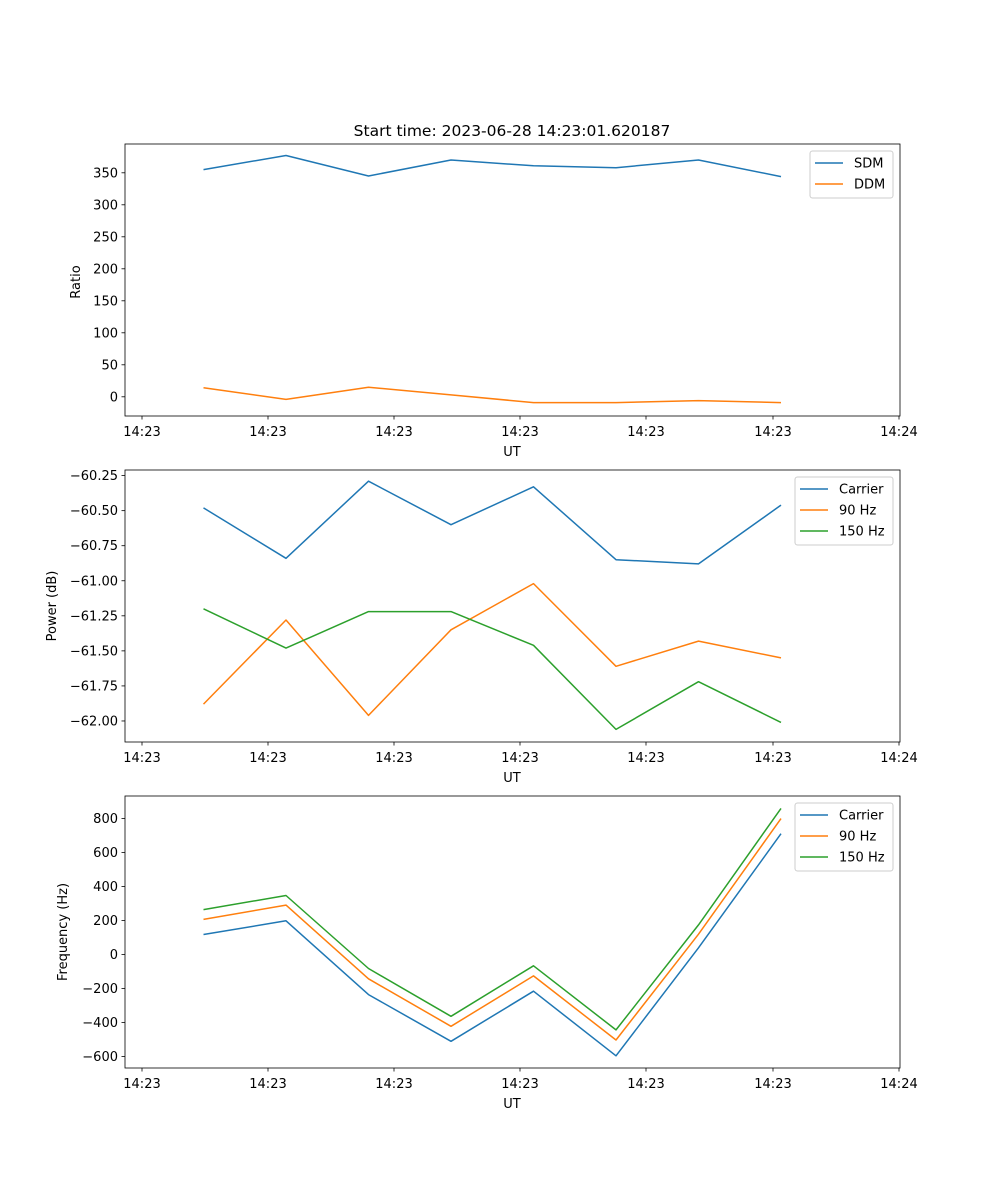  What do you see at coordinates (114, 397) in the screenshot?
I see `ratio-y-tick-label: 0` at bounding box center [114, 397].